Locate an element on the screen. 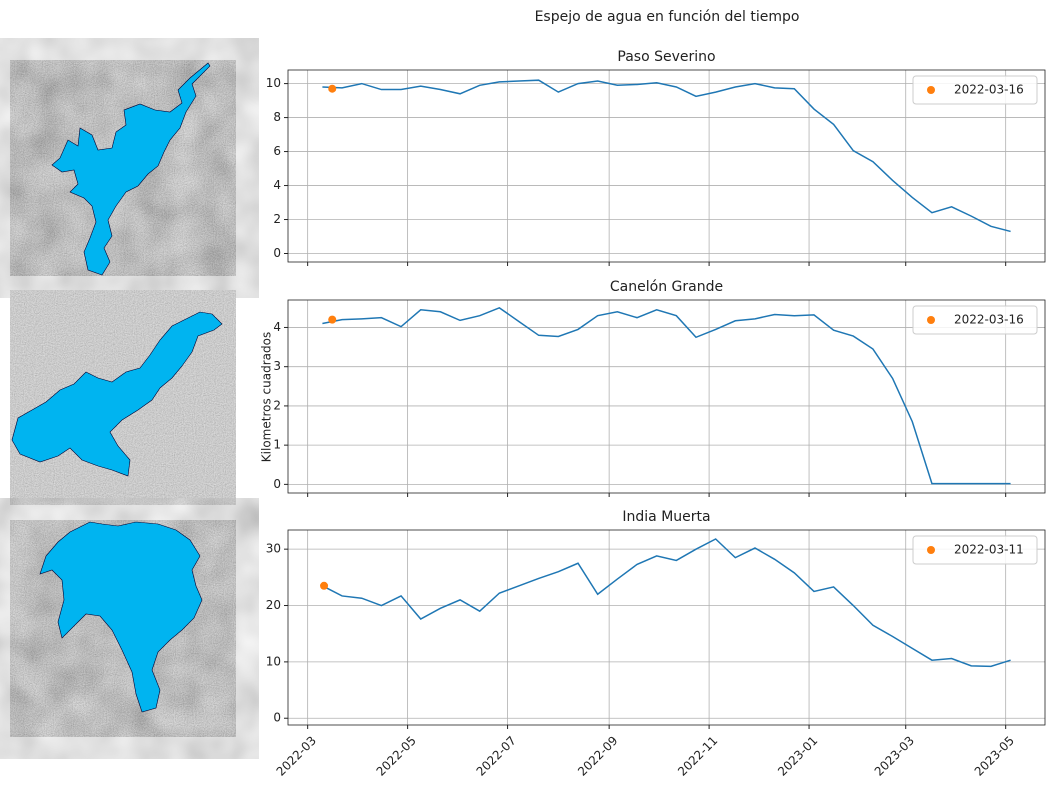  chart-title: India Muerta is located at coordinates (666, 517).